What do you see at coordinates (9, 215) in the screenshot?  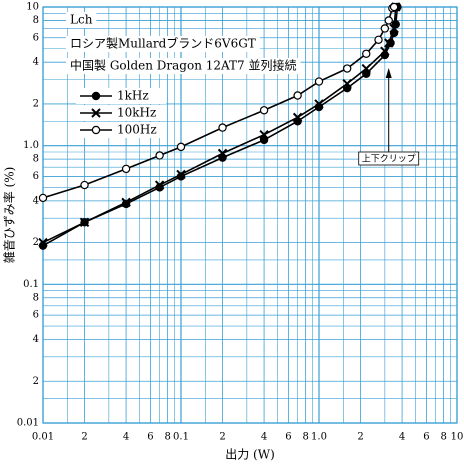 I see `y-axis-title: 雑音ひずみ率 (%)` at bounding box center [9, 215].